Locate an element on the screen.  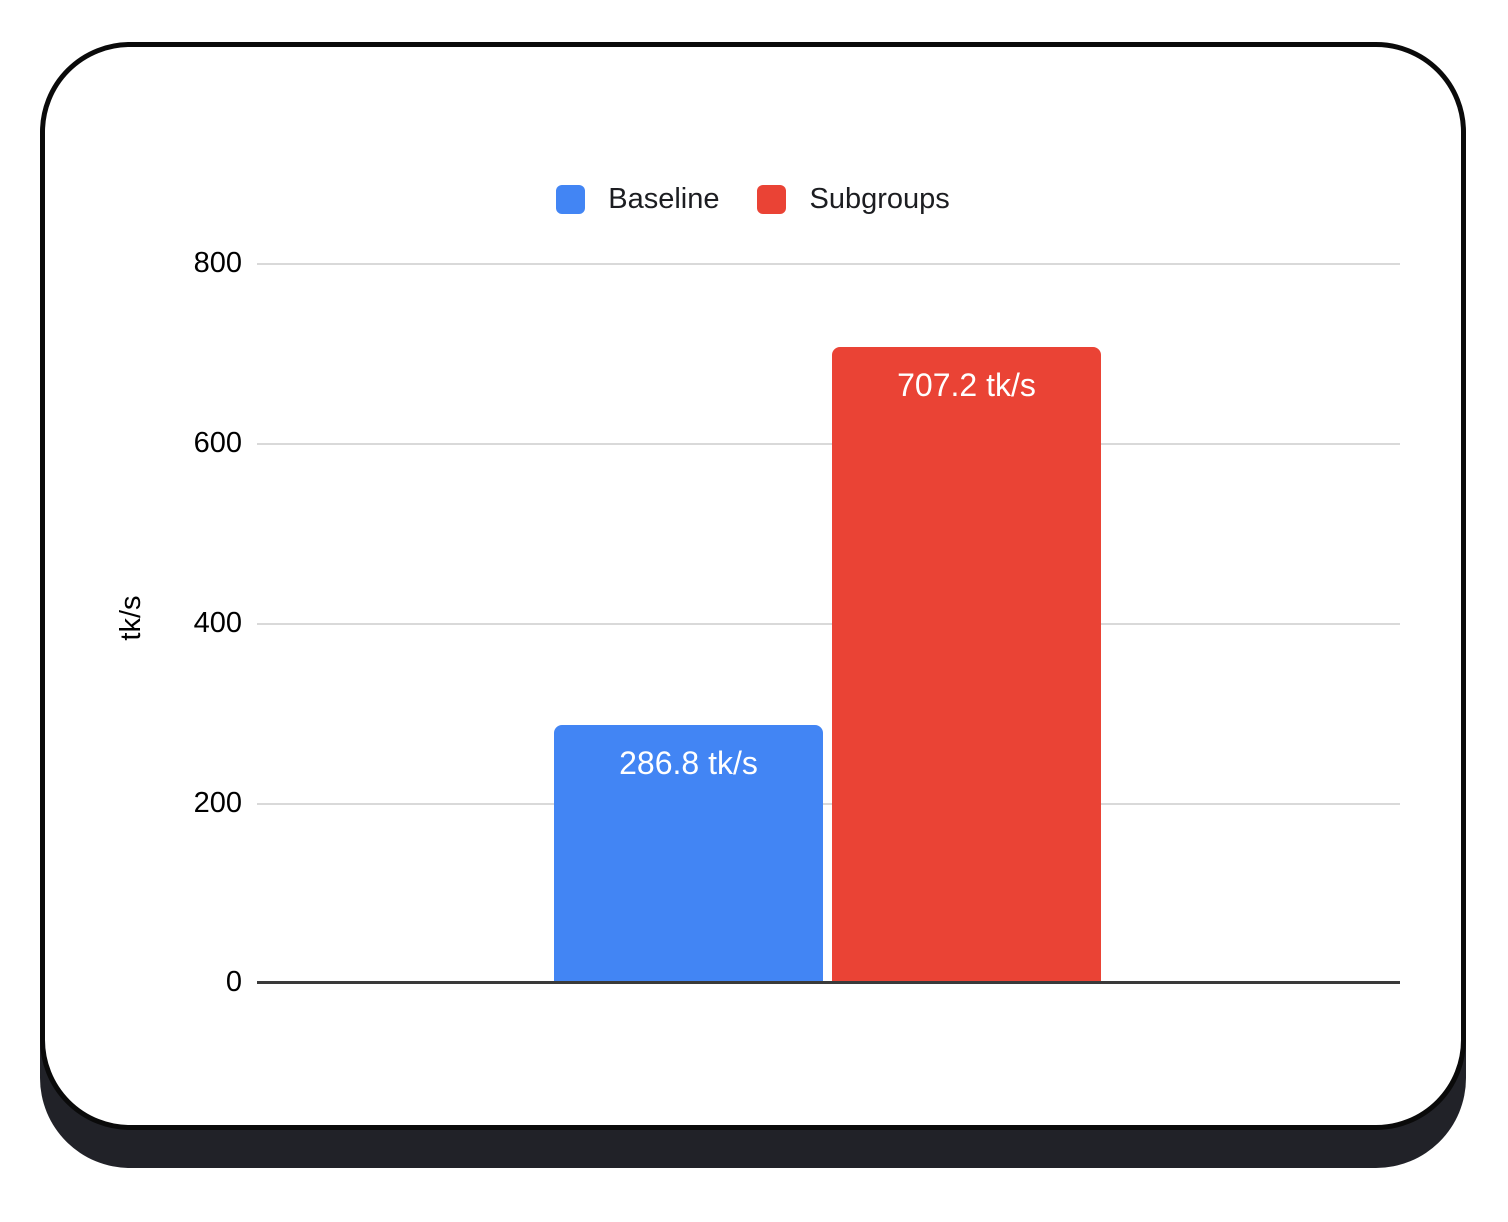
bar-baseline: 286.8 tk/s is located at coordinates (688, 853).